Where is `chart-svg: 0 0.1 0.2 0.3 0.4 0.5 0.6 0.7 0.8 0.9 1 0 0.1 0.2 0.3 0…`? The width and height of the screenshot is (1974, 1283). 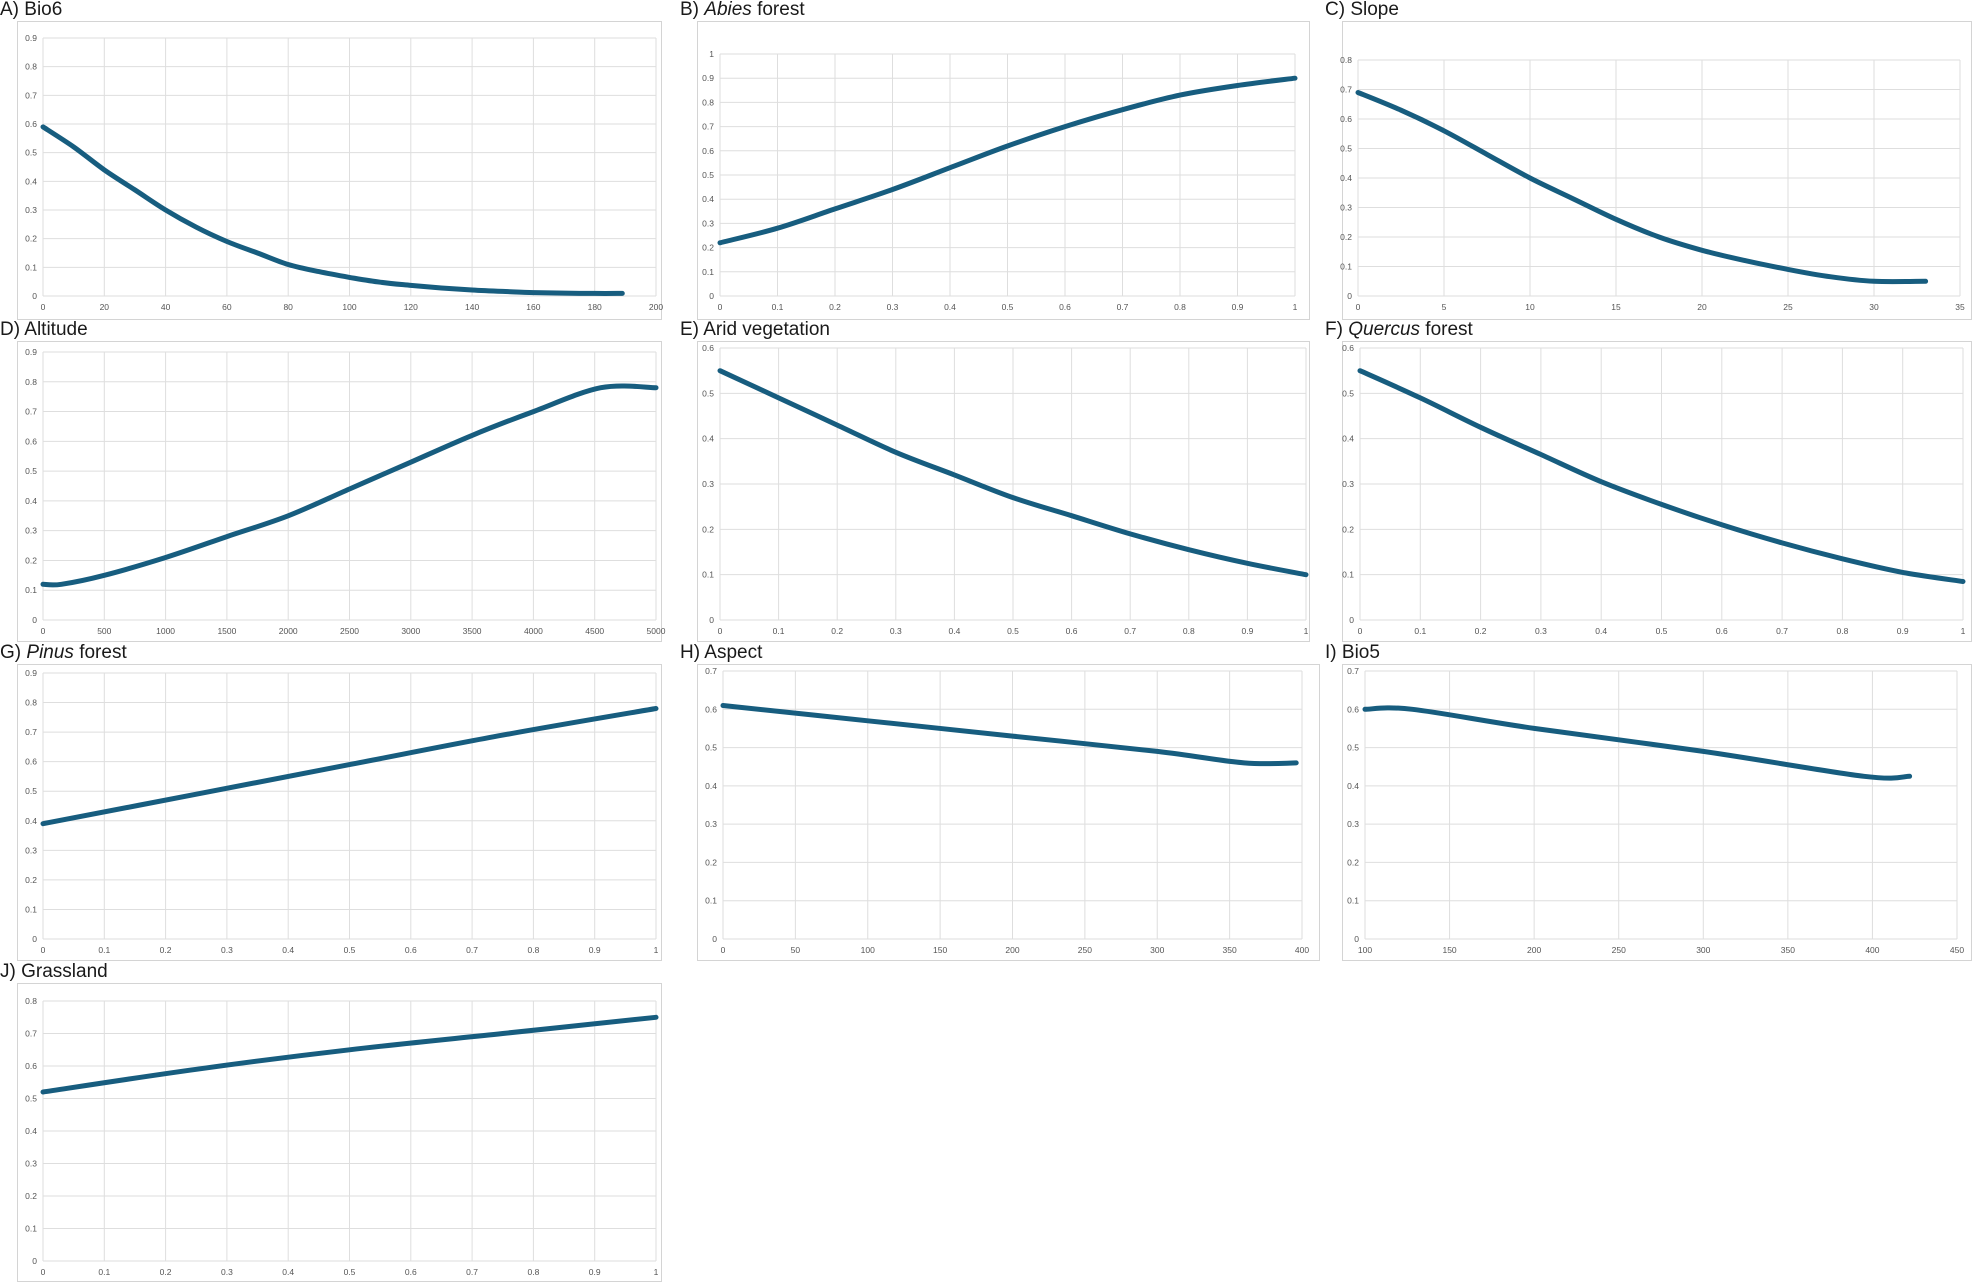 chart-svg: 0 0.1 0.2 0.3 0.4 0.5 0.6 0.7 0.8 0.9 1 0 0.1 0.2 0.3 0… is located at coordinates (1000, 180).